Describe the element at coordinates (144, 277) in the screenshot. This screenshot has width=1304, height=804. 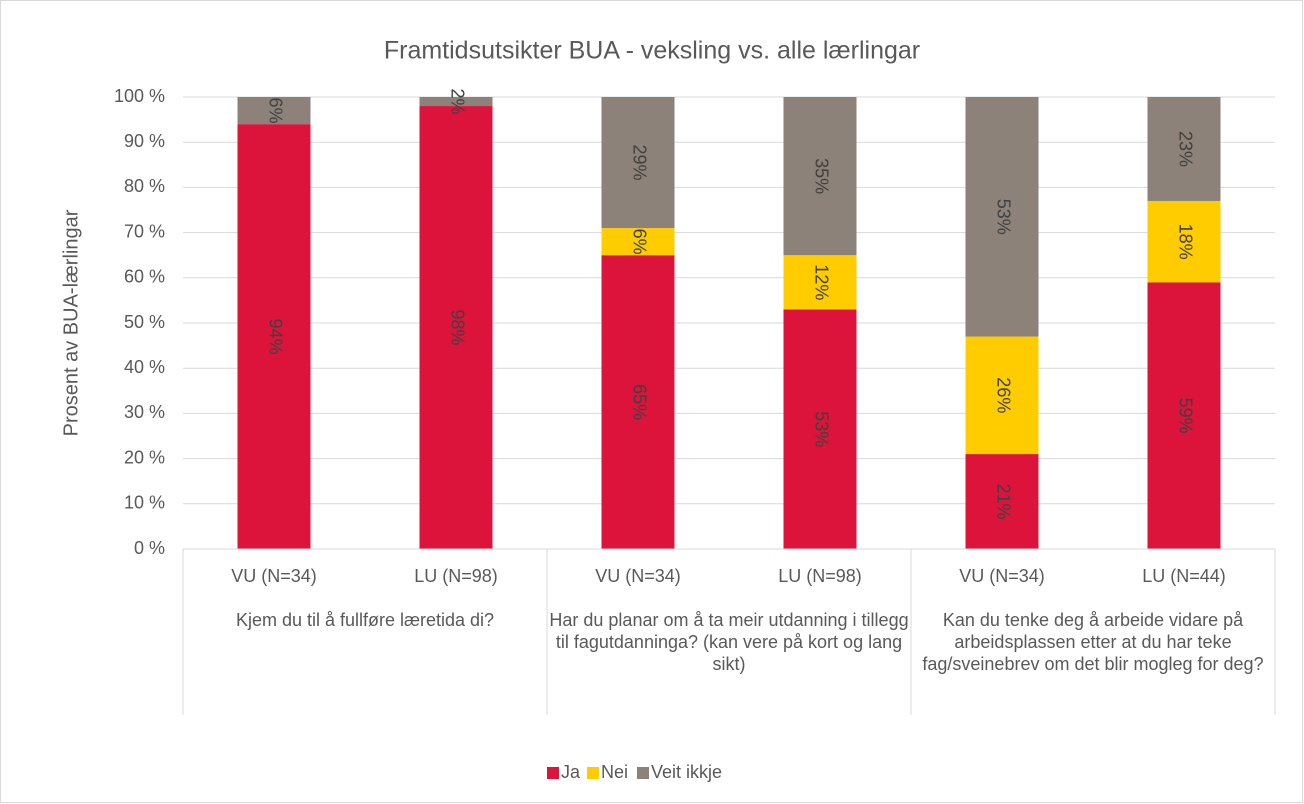
I see `y-tick-label: 60 %` at that location.